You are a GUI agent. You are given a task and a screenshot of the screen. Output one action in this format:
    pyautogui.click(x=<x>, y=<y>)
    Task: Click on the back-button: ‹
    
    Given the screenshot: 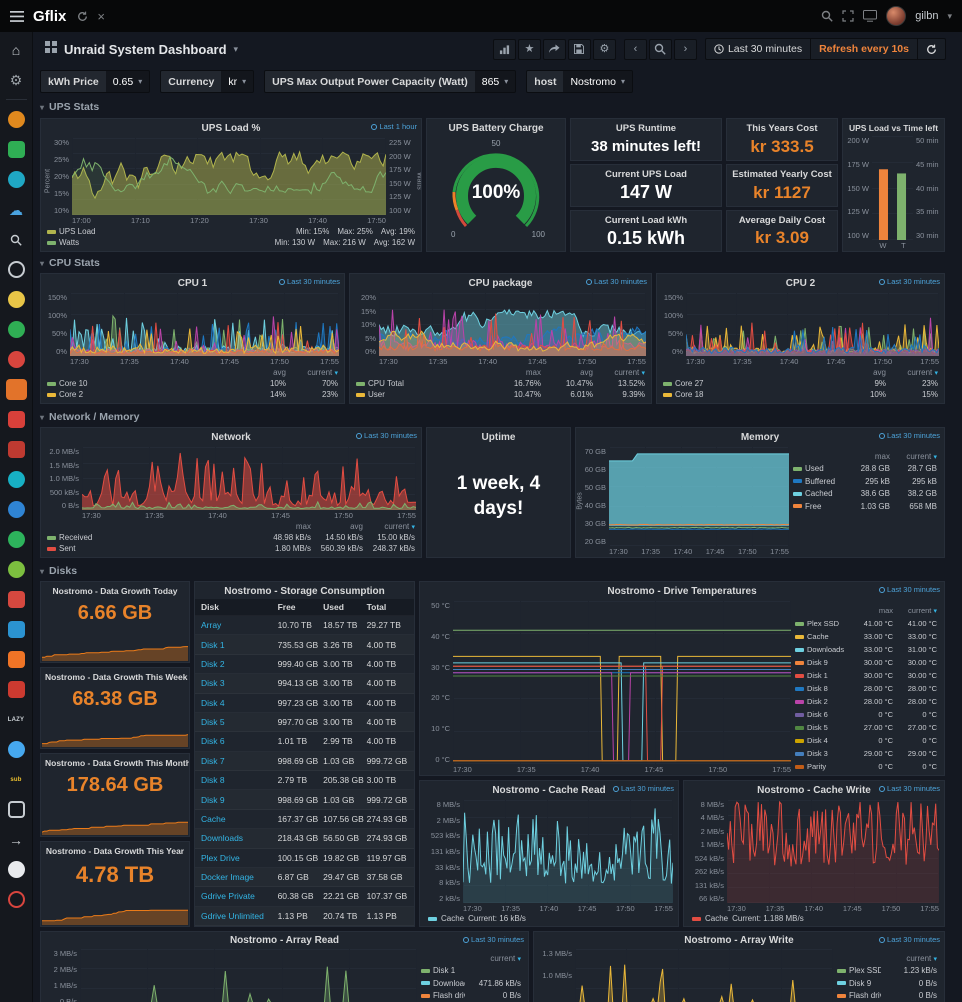 What is the action you would take?
    pyautogui.click(x=635, y=49)
    